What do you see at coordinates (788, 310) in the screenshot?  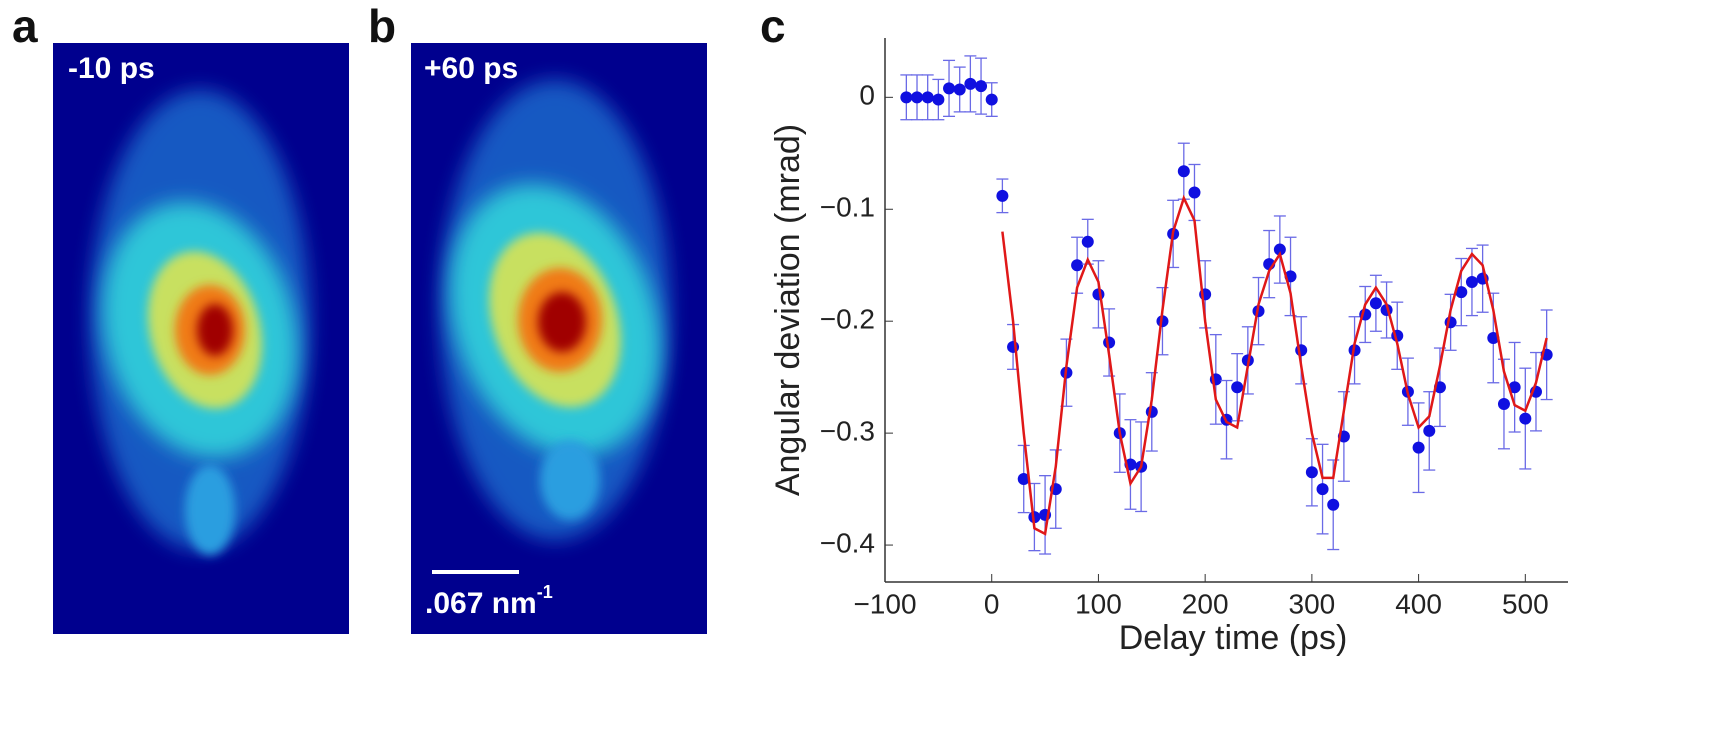 I see `y-axis-label: Angular deviation (mrad)` at bounding box center [788, 310].